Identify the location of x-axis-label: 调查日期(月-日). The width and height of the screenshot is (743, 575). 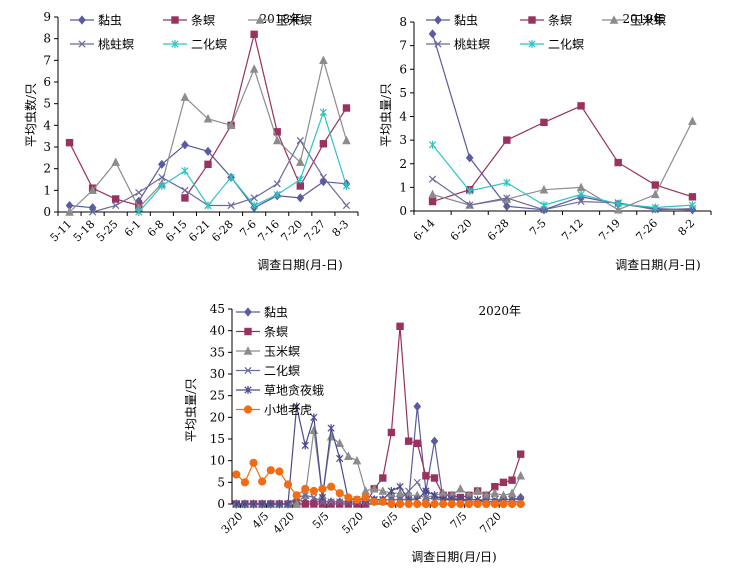
(299, 265).